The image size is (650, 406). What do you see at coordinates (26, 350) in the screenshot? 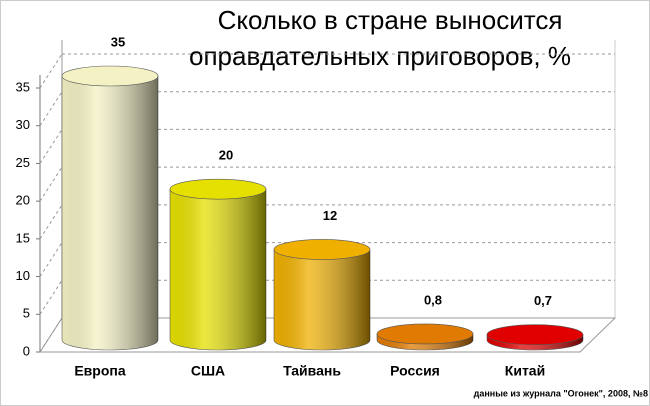
I see `y-tick-label: 0` at bounding box center [26, 350].